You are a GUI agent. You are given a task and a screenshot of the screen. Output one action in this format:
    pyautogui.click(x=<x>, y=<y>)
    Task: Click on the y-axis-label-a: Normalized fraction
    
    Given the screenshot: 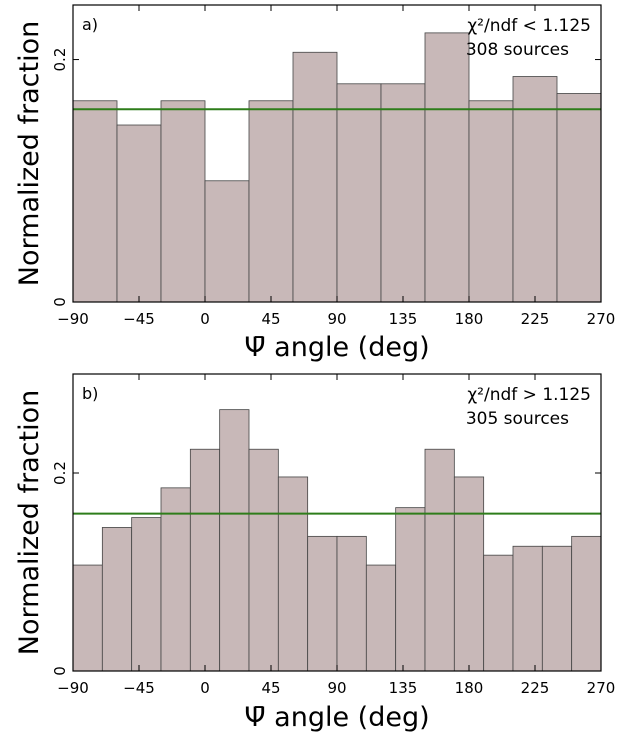 What is the action you would take?
    pyautogui.click(x=29, y=153)
    